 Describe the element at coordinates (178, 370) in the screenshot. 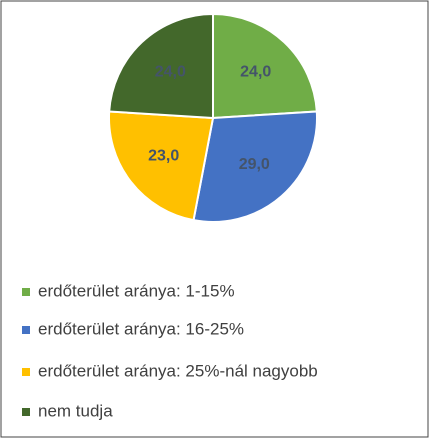

I see `legend-label: erdőterület aránya: 25%-nál nagyobb` at that location.